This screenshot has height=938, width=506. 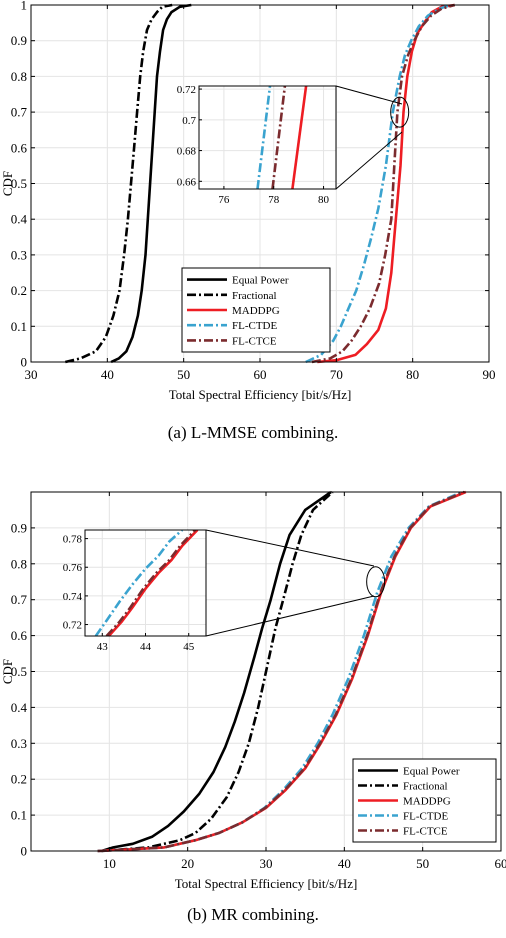 What do you see at coordinates (73, 597) in the screenshot?
I see `inset-y-tick-label: 0.74` at bounding box center [73, 597].